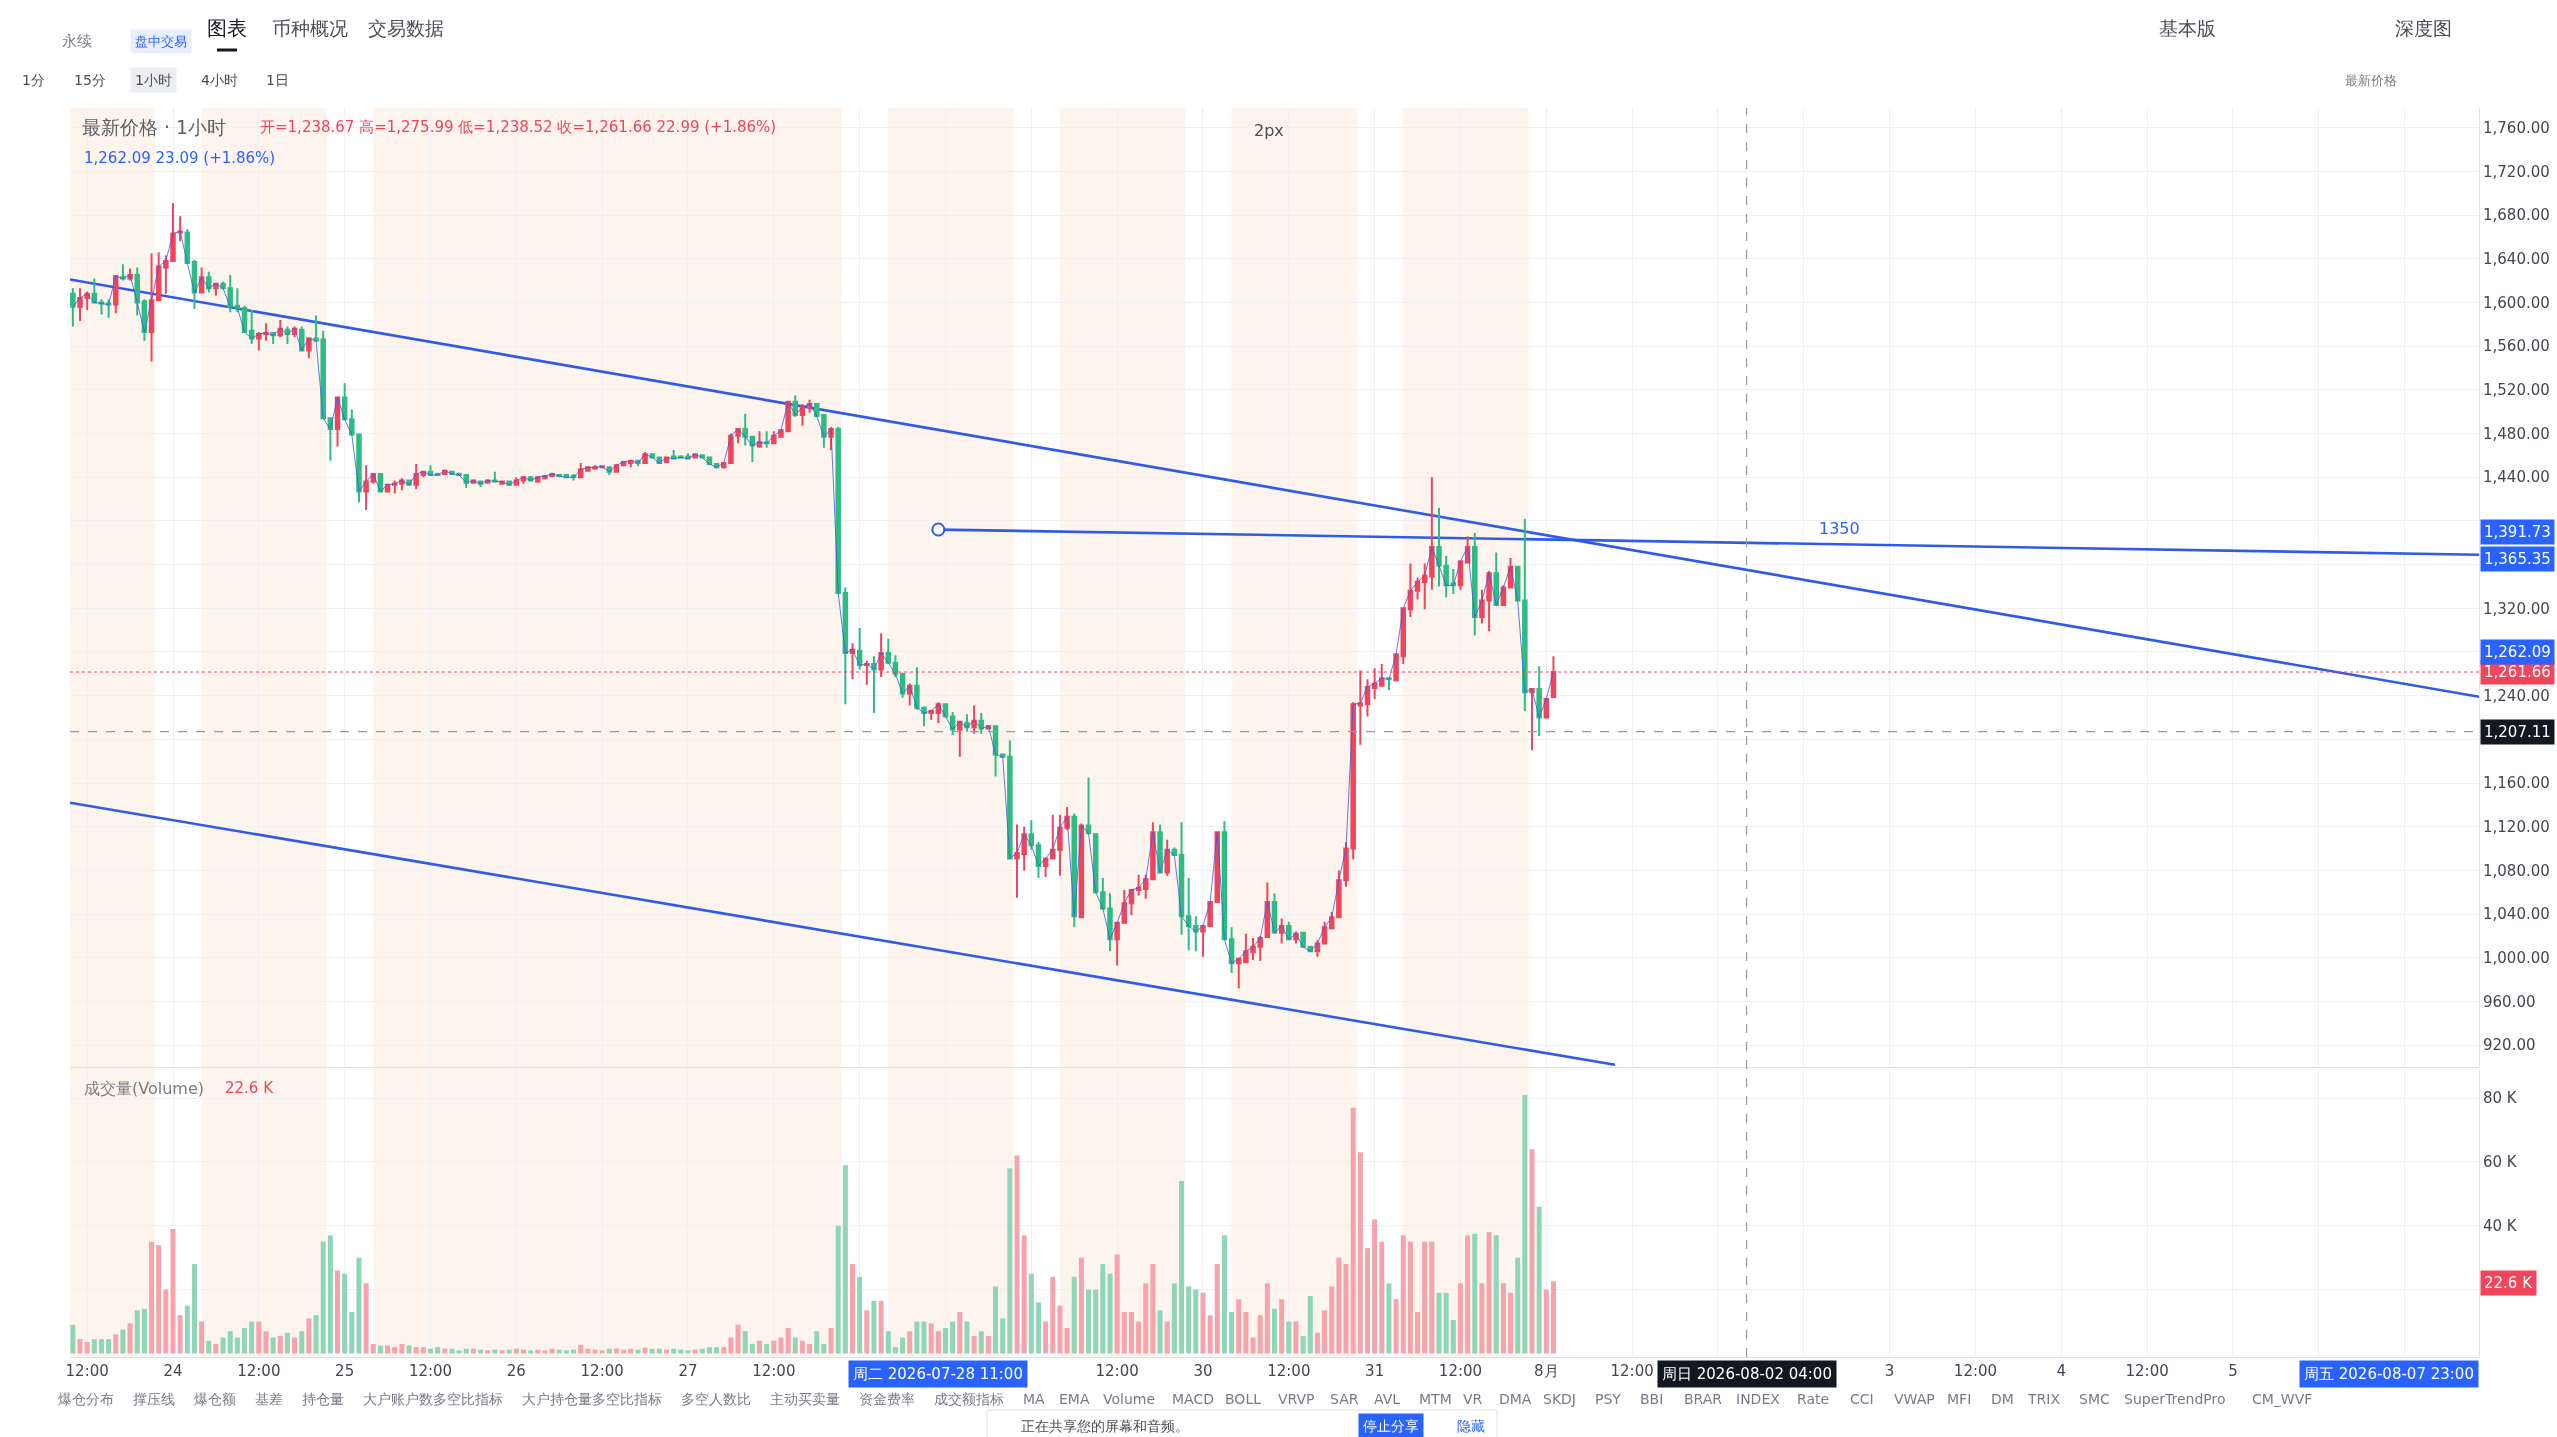 The width and height of the screenshot is (2557, 1437). Describe the element at coordinates (2509, 1001) in the screenshot. I see `y-tick-label: 960.00` at that location.